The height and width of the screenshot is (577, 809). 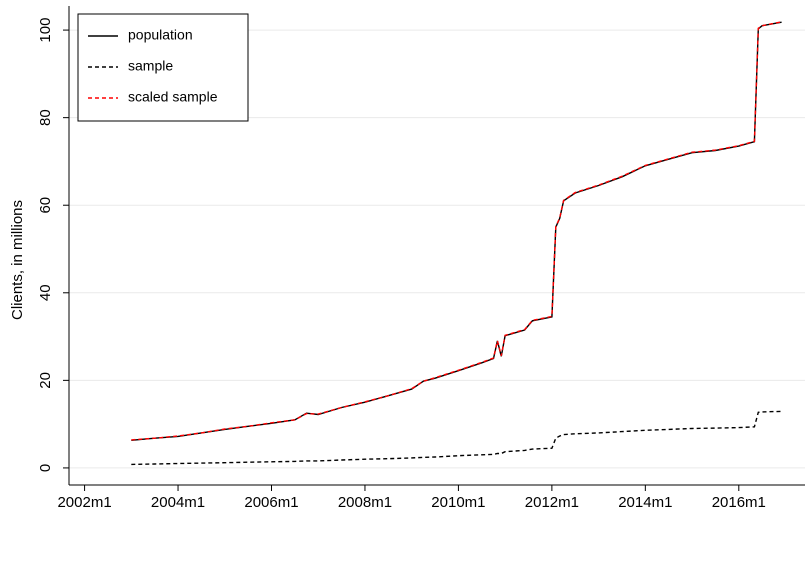 I want to click on y-tick-label: 40, so click(x=45, y=292).